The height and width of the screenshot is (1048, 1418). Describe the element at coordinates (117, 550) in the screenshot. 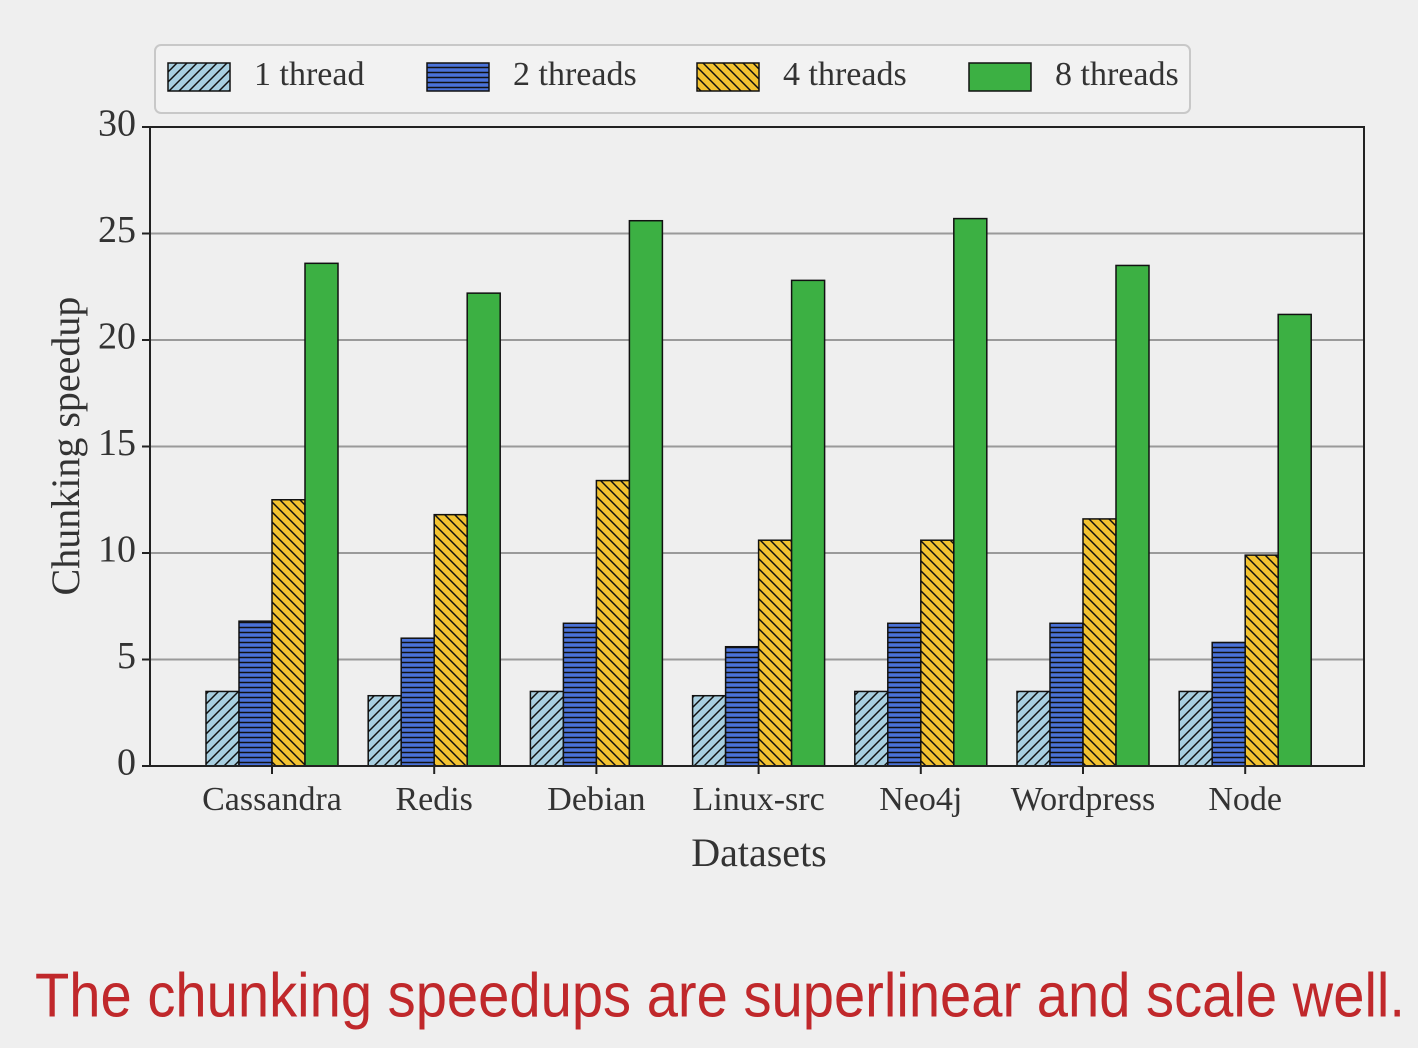

I see `y-tick-label: 10` at that location.